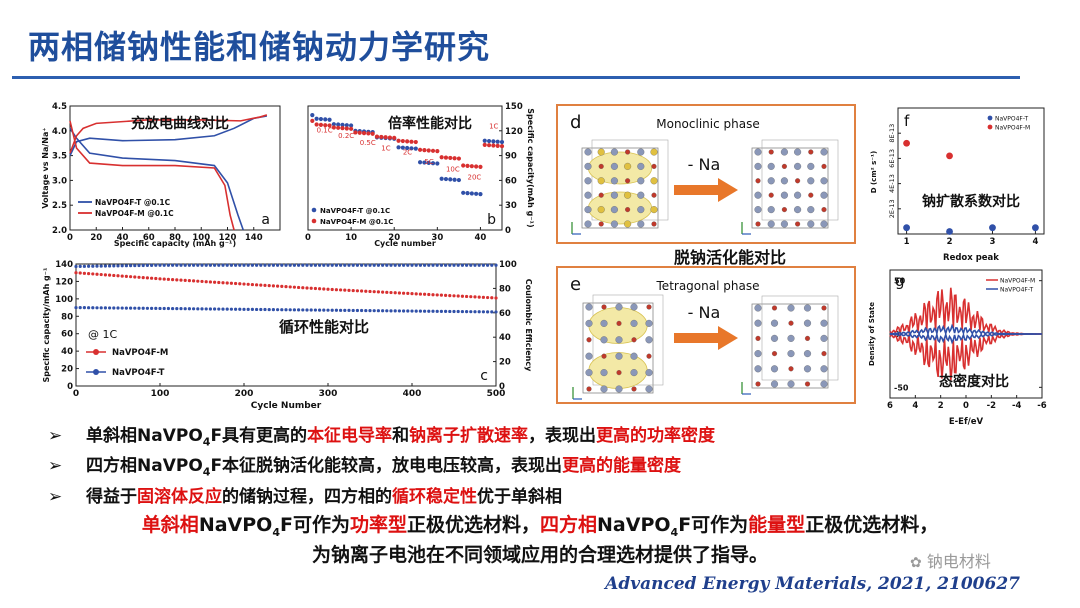 Image resolution: width=1080 pixels, height=608 pixels. What do you see at coordinates (707, 124) in the screenshot?
I see `phase-label: Monoclinic phase` at bounding box center [707, 124].